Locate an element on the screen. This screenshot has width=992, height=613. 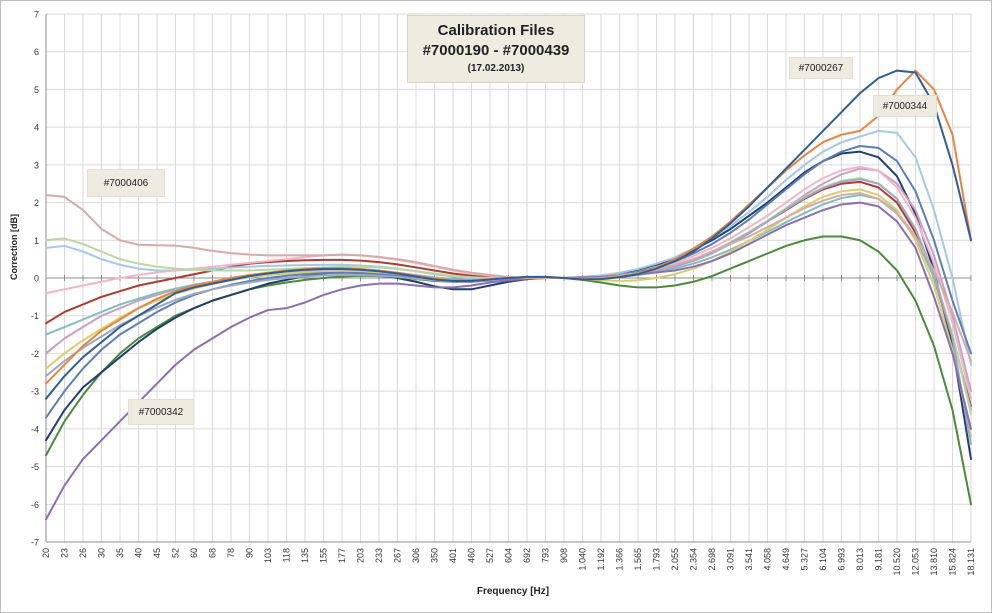
x-tick-label: 692 is located at coordinates (527, 555).